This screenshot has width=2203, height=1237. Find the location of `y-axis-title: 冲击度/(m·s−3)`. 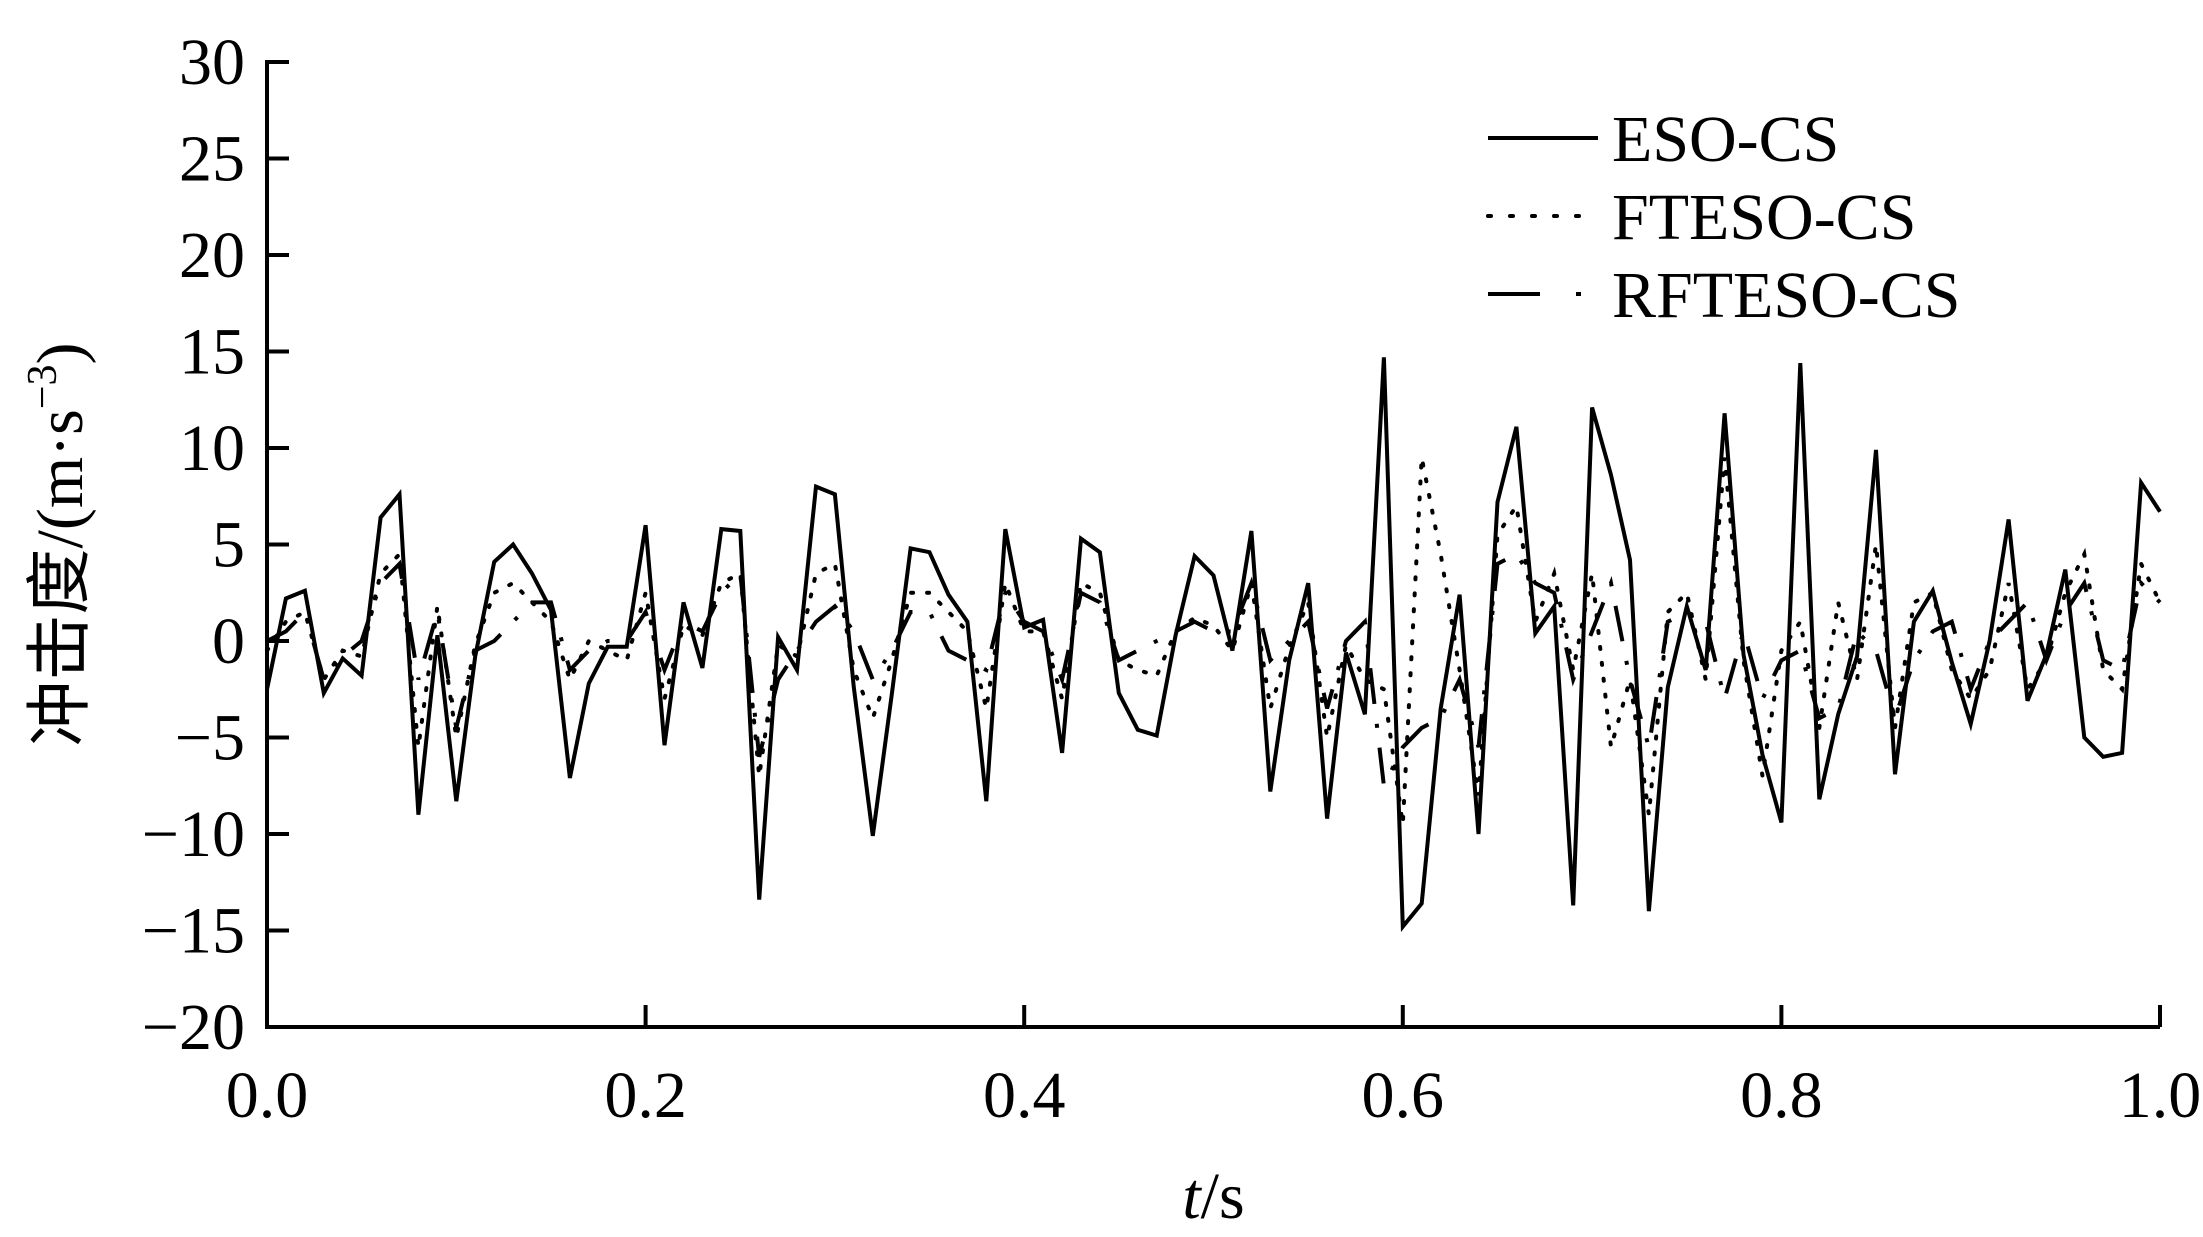

y-axis-title: 冲击度/(m·s−3) is located at coordinates (58, 545).